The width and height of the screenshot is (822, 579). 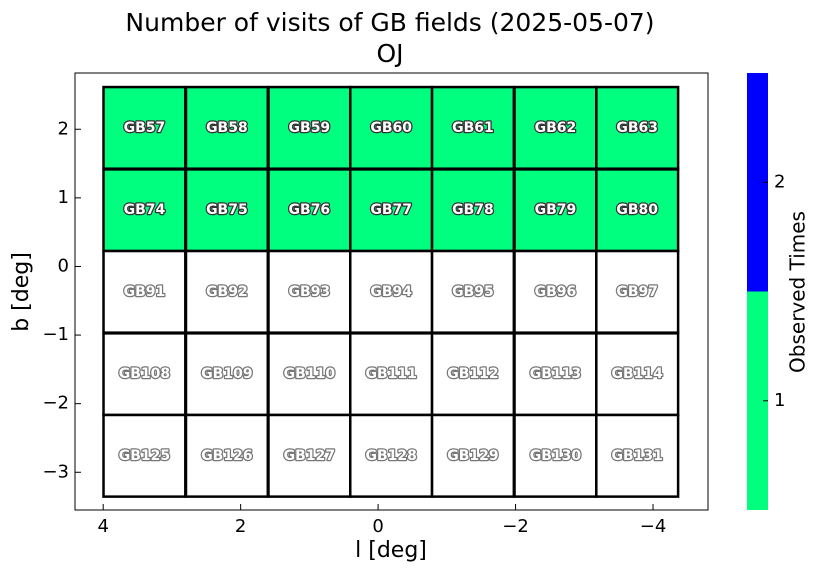 I want to click on field-label: GB112, so click(x=472, y=374).